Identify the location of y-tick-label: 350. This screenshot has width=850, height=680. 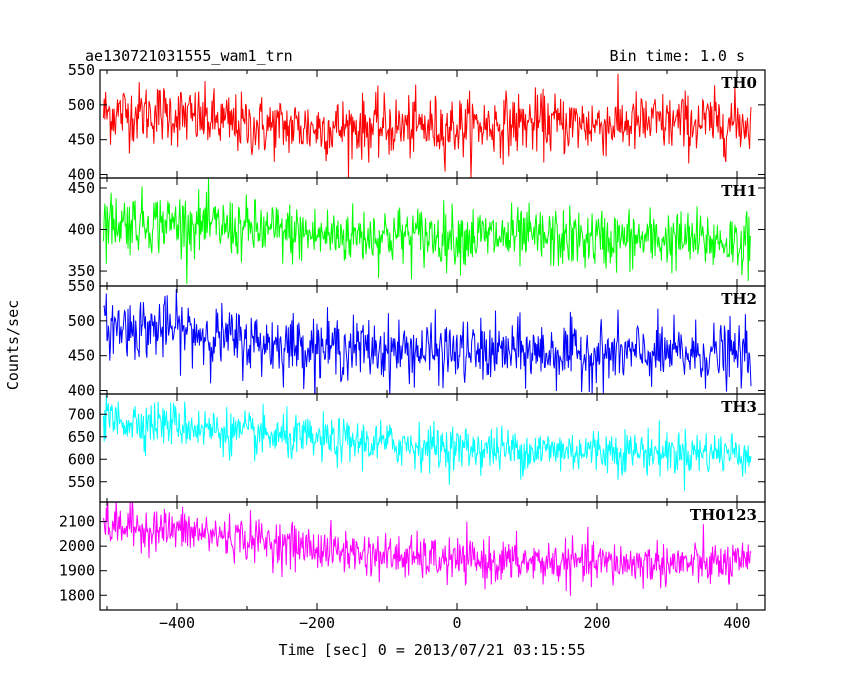
(81, 271).